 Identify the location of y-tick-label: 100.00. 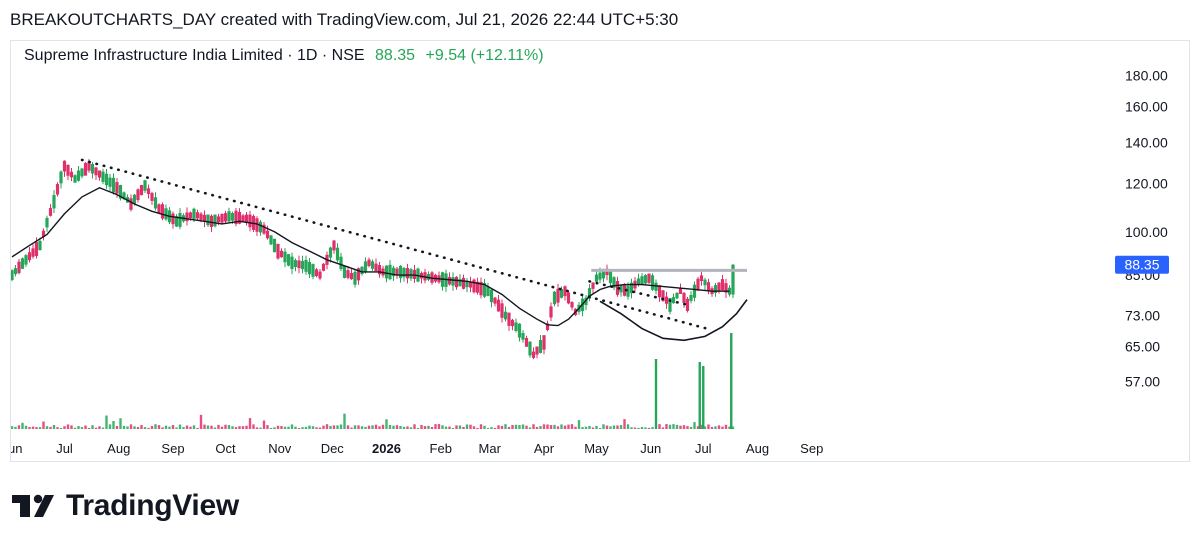
(1146, 232).